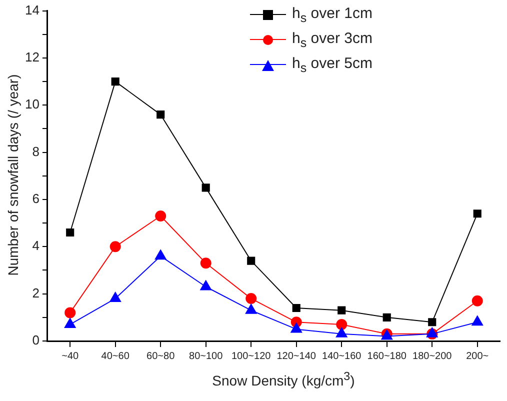 Image resolution: width=507 pixels, height=401 pixels. I want to click on x-tick-label: 120~140, so click(296, 356).